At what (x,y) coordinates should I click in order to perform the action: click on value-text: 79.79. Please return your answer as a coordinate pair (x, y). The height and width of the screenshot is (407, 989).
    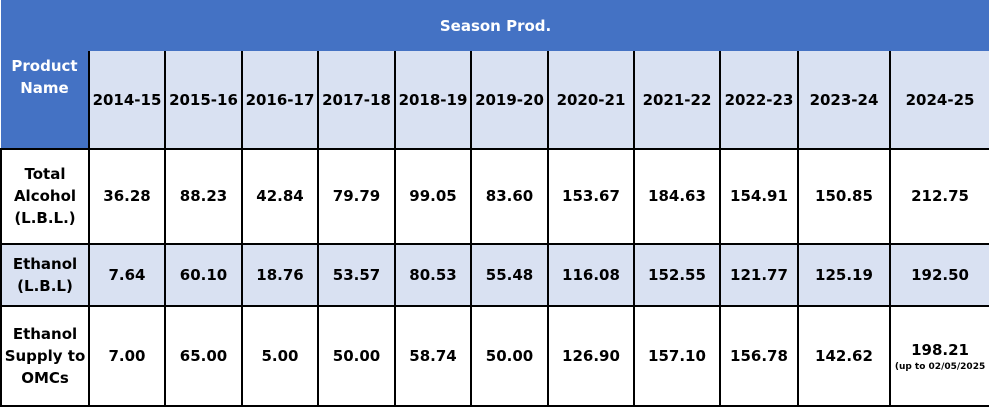
    Looking at the image, I should click on (356, 196).